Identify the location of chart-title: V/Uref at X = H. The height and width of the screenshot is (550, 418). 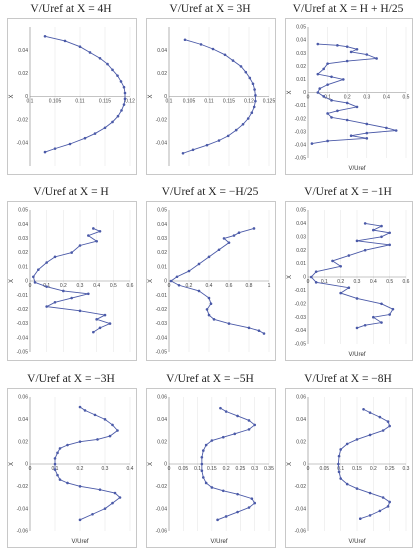
(71, 192).